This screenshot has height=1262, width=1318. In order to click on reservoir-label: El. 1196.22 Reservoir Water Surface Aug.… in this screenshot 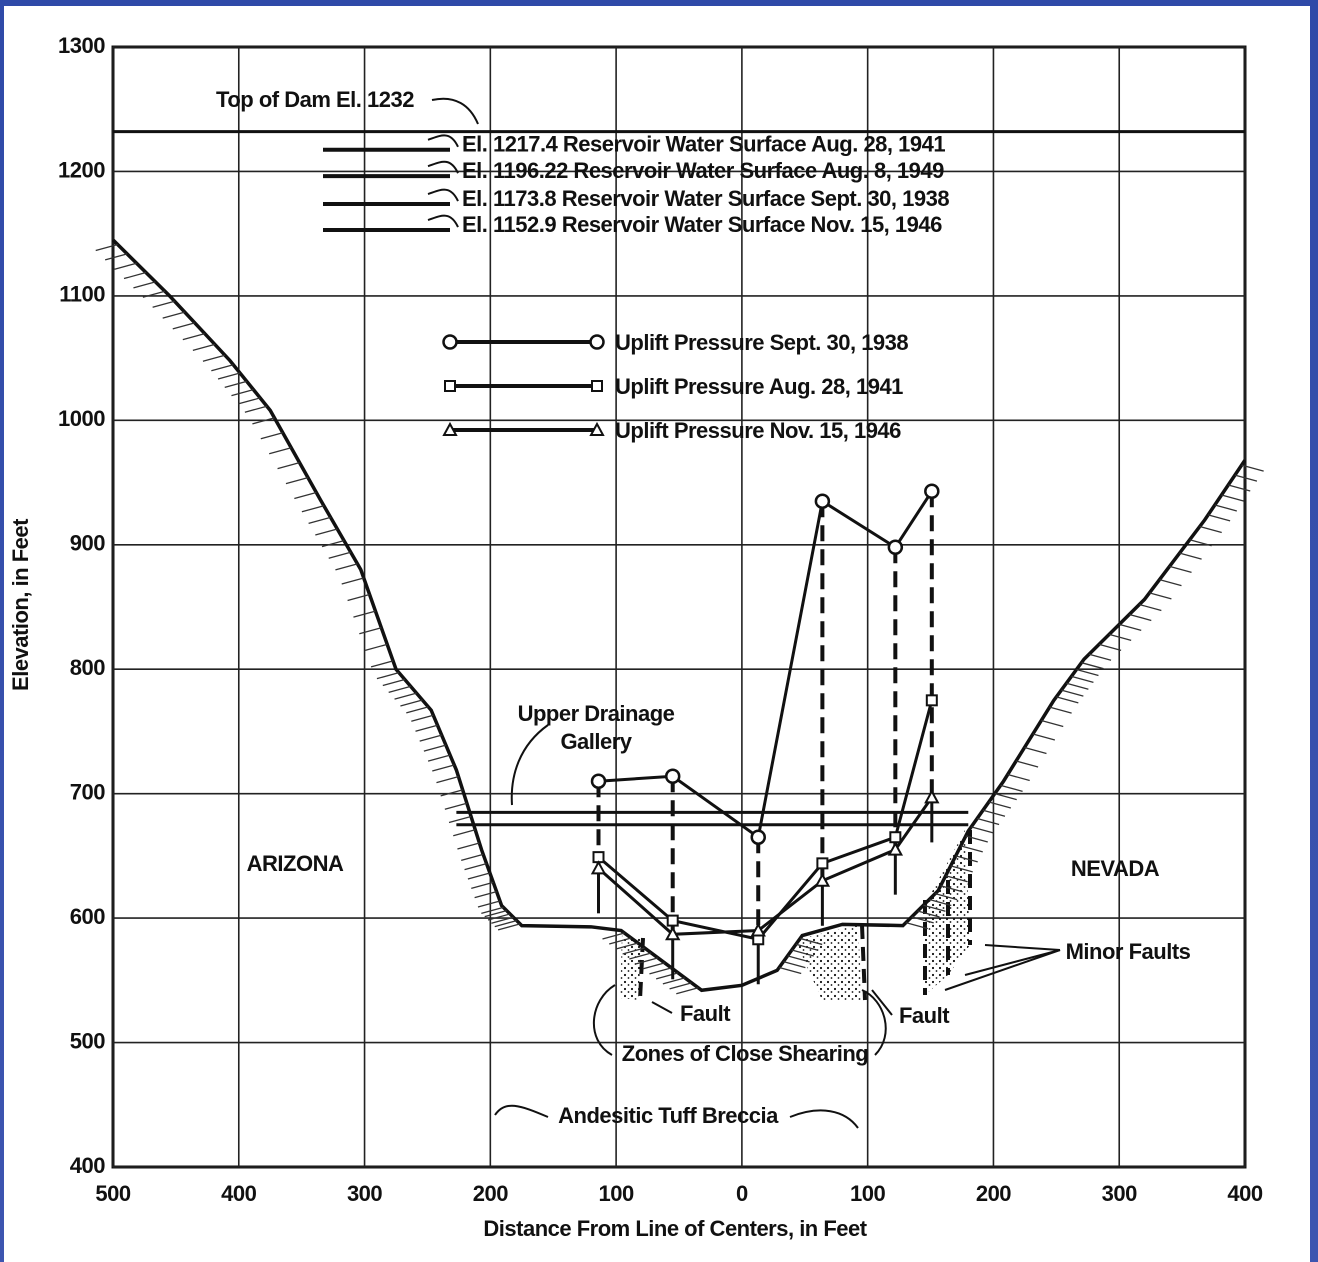, I will do `click(703, 170)`.